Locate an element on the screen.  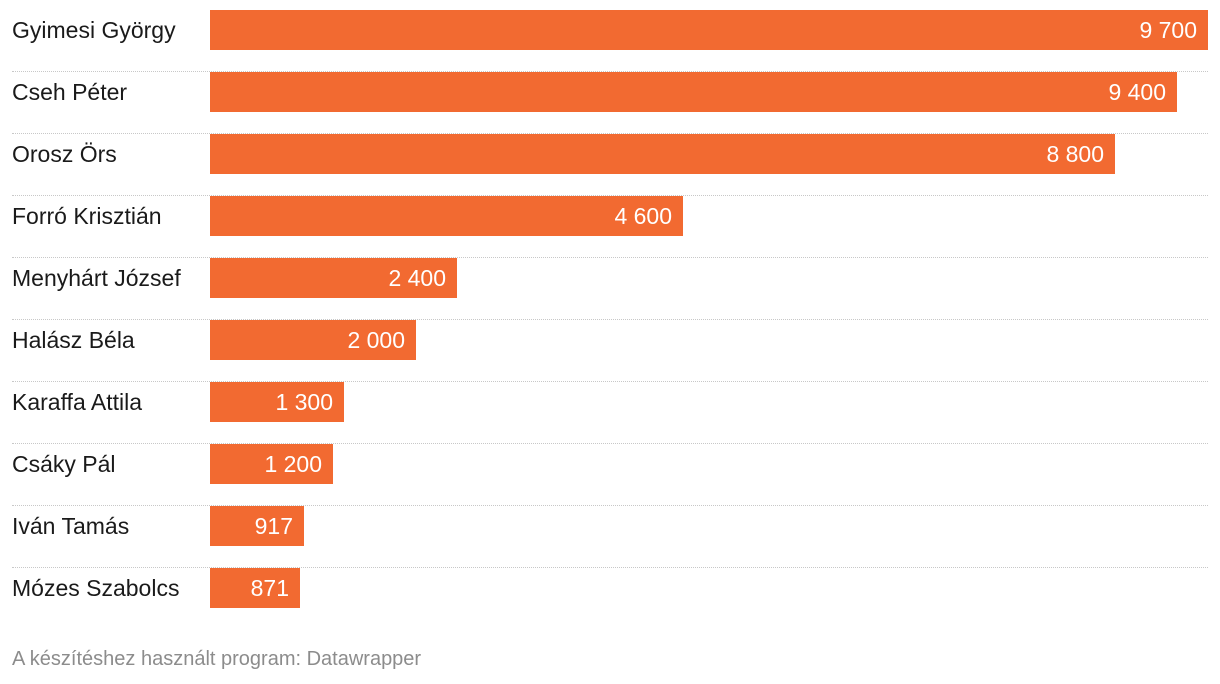
category-label: Cseh Péter is located at coordinates (70, 92).